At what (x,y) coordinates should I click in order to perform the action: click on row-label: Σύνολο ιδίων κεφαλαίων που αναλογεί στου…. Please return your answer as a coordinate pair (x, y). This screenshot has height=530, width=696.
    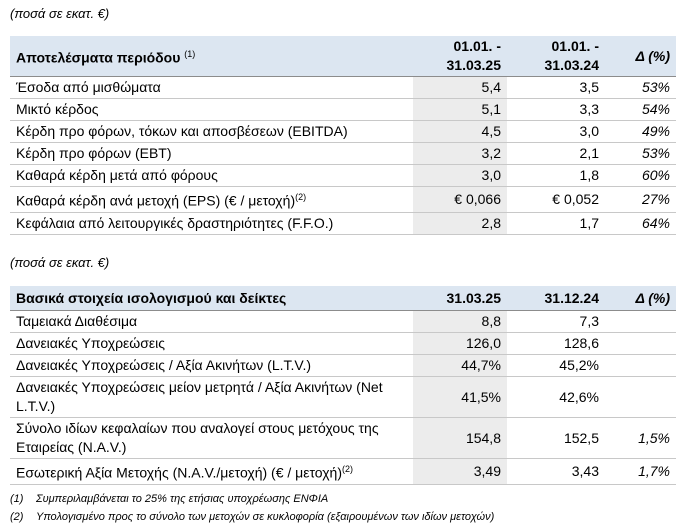
    Looking at the image, I should click on (211, 438).